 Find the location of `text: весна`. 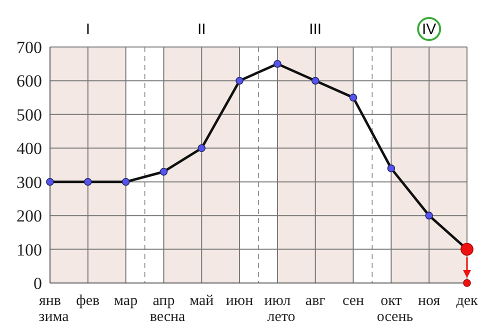

text: весна is located at coordinates (168, 317).